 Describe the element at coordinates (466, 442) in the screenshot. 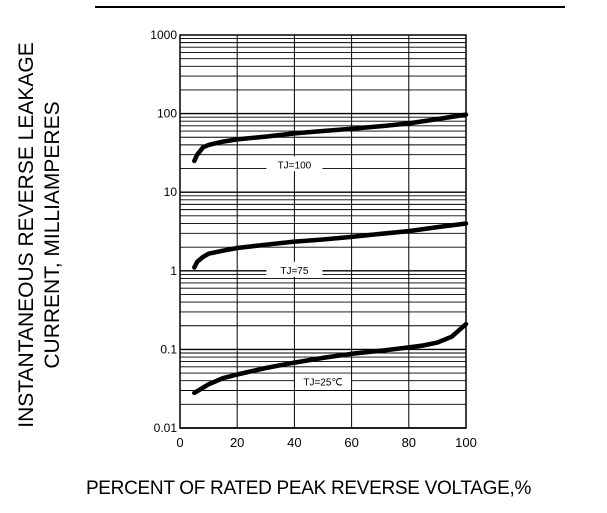

I see `x-tick-label: 100` at that location.